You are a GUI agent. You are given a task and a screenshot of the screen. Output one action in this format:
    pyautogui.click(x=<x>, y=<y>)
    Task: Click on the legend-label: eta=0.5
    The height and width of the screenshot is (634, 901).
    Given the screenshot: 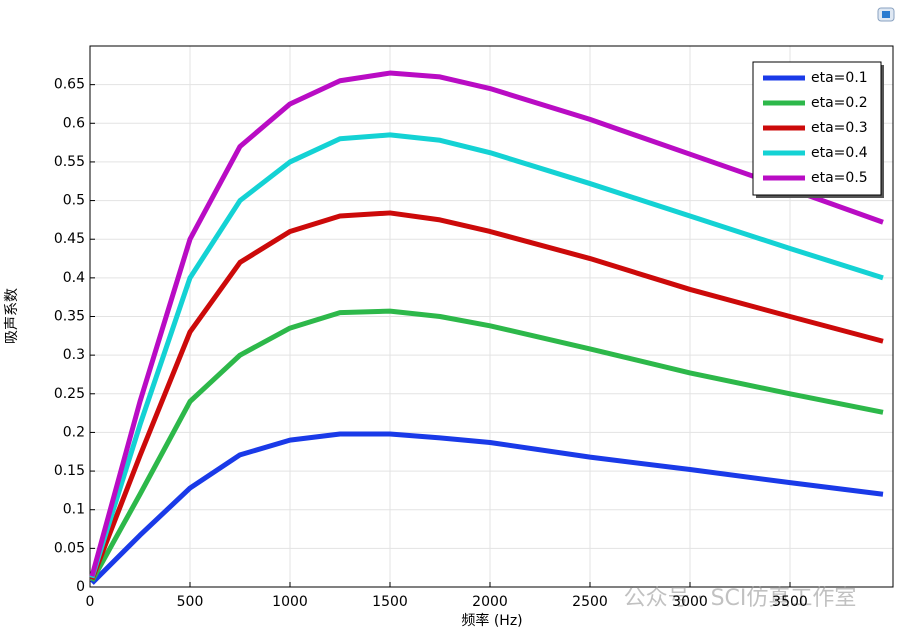 What is the action you would take?
    pyautogui.click(x=839, y=178)
    